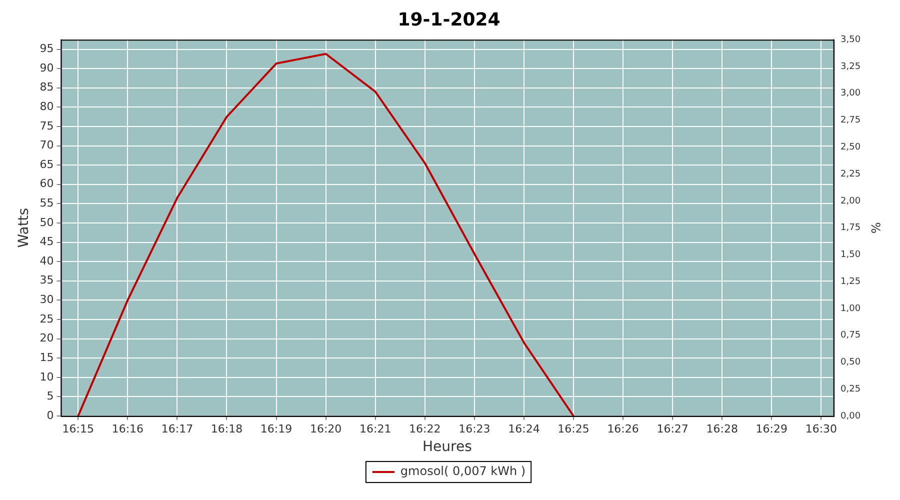  I want to click on y-axis-title: Watts, so click(24, 228).